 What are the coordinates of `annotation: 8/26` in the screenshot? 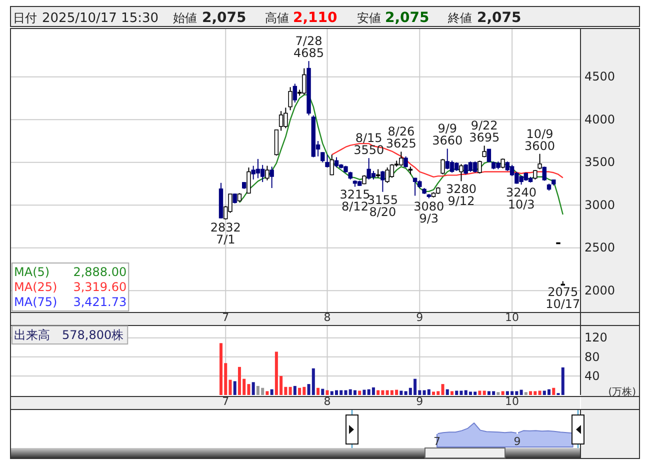 It's located at (401, 131).